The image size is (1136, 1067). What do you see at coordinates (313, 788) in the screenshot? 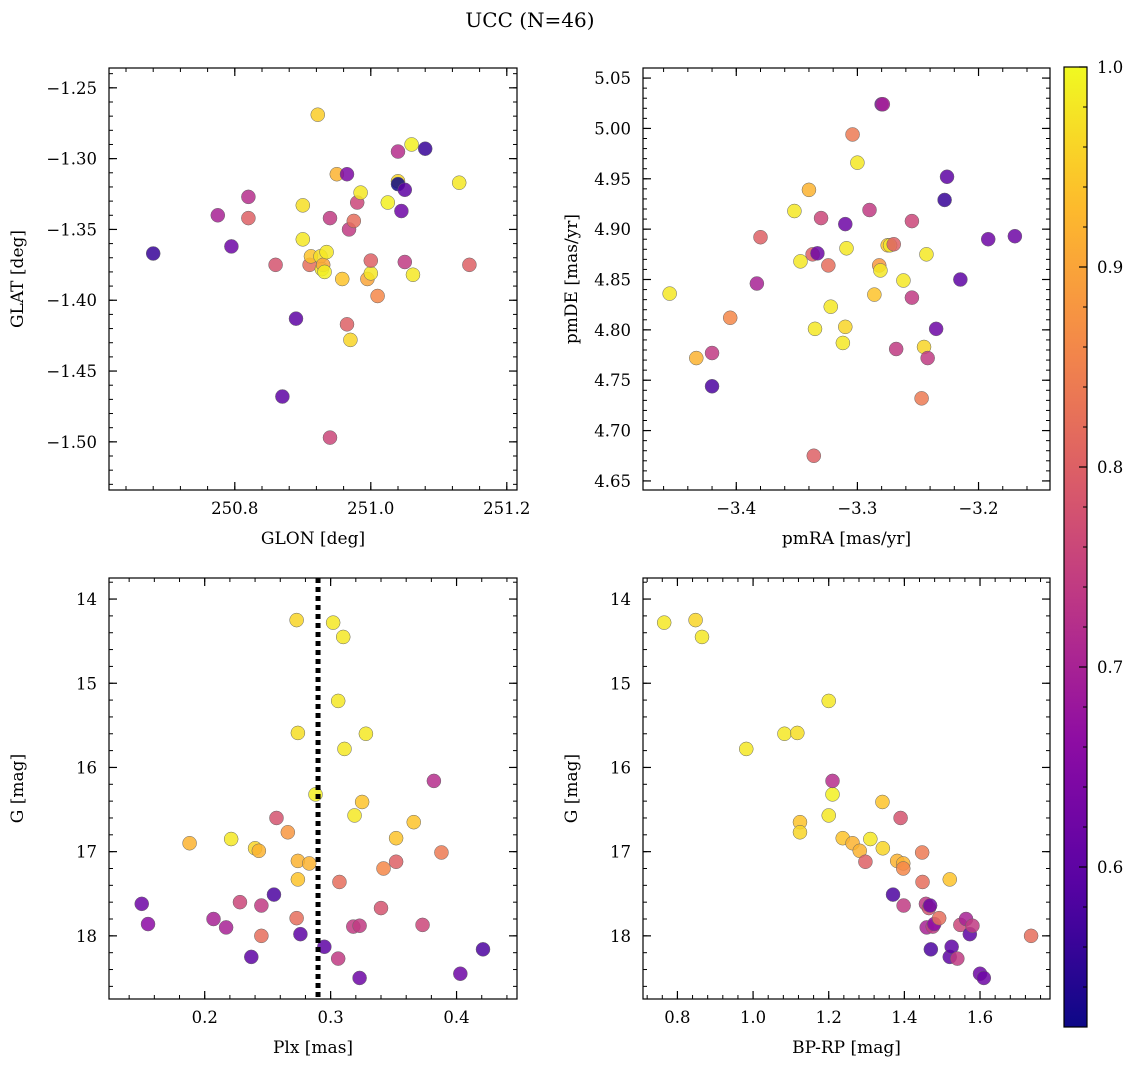
I see `plot-frame` at bounding box center [313, 788].